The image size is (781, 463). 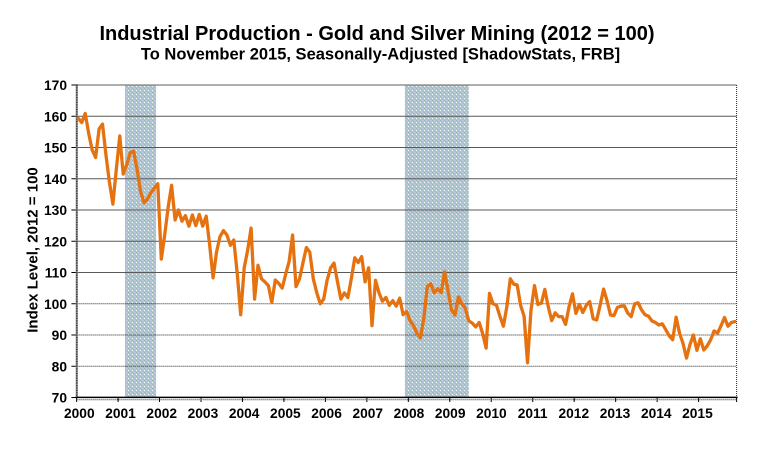 What do you see at coordinates (79, 413) in the screenshot?
I see `svg-text: 2000` at bounding box center [79, 413].